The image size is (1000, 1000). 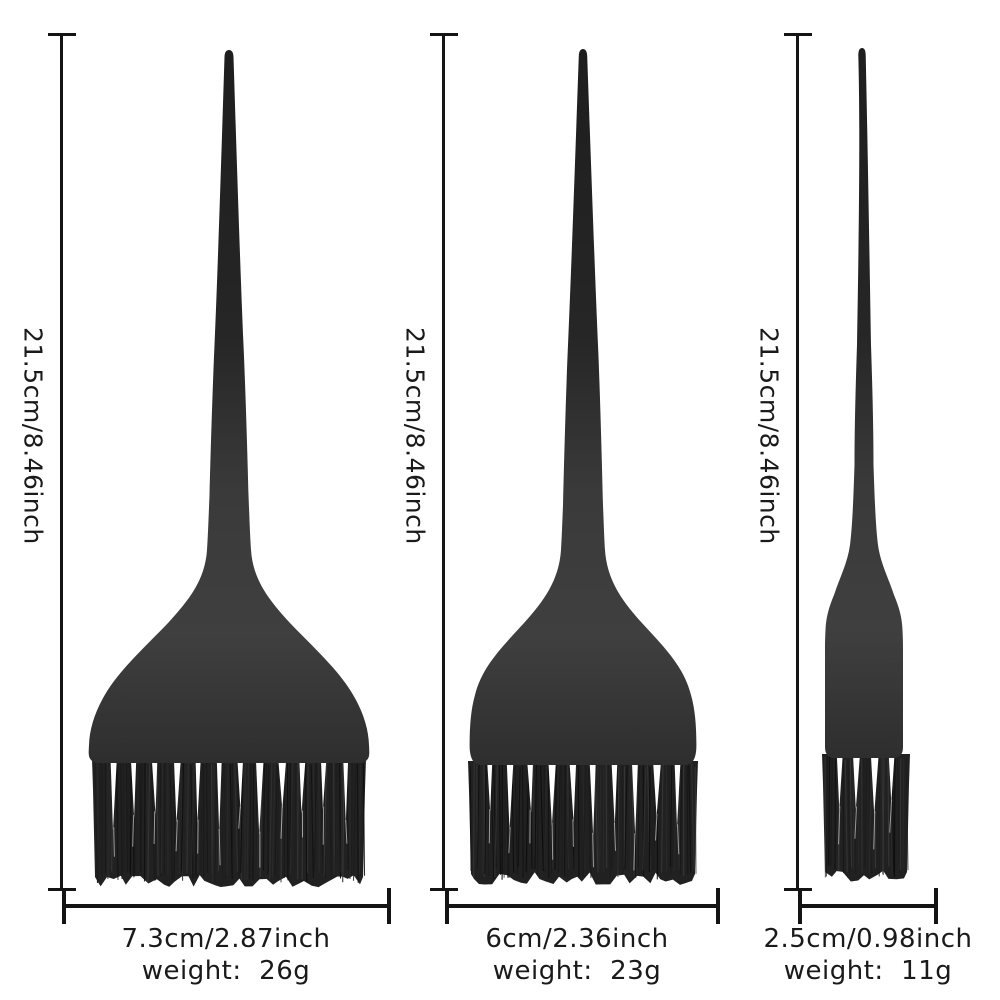 What do you see at coordinates (868, 906) in the screenshot?
I see `width-dimension-line-small` at bounding box center [868, 906].